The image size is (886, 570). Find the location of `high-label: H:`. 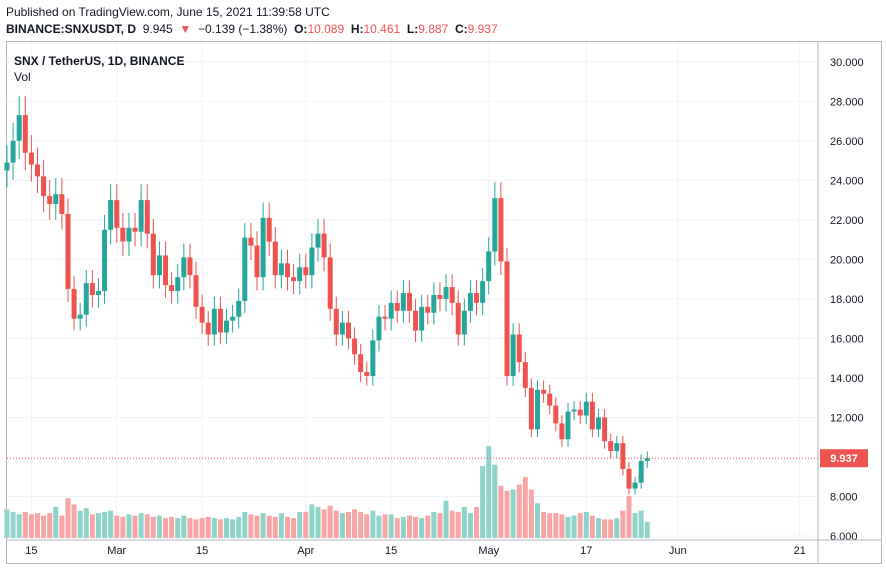

high-label: H: is located at coordinates (357, 29).